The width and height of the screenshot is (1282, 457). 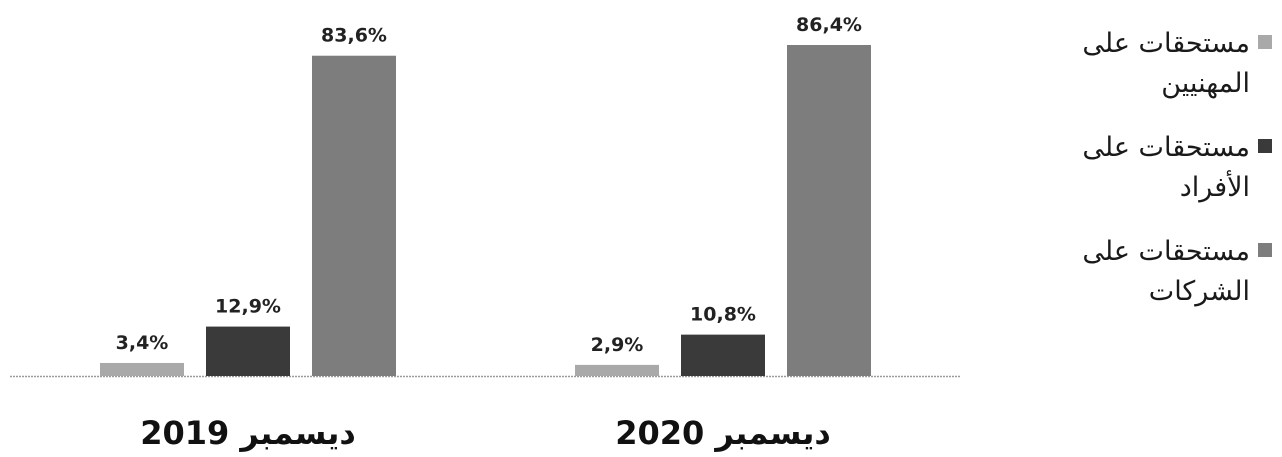 I want to click on legend-label: مستحقات على المهنيين, so click(x=1166, y=63).